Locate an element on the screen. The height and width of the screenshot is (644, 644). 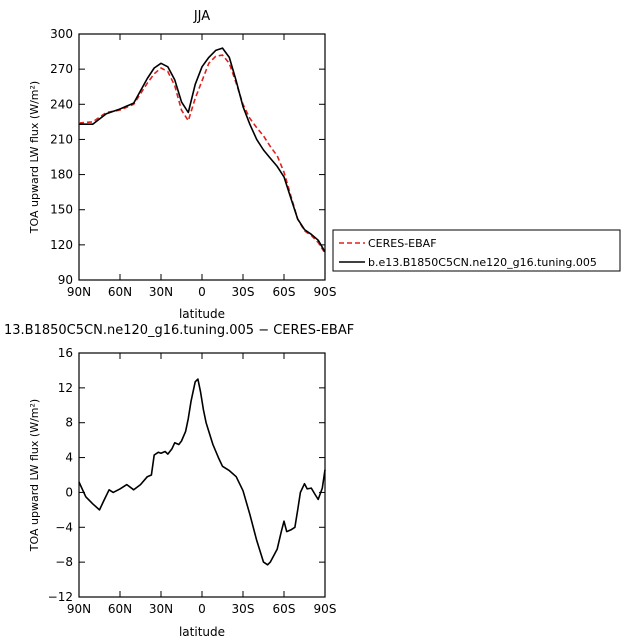
top-x-tick-label: 90N is located at coordinates (79, 292).